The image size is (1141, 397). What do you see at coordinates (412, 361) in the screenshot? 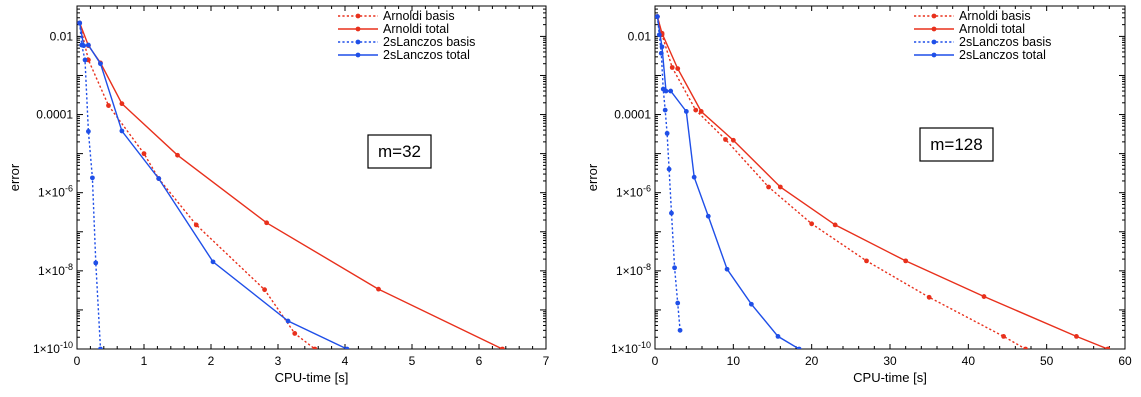
I see `x-tick-label: 5` at bounding box center [412, 361].